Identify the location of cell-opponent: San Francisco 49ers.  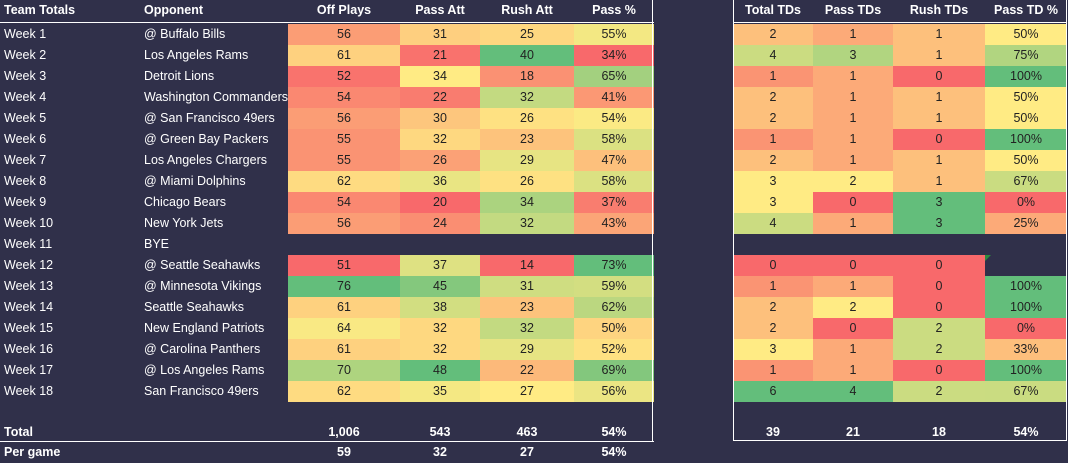
(201, 391).